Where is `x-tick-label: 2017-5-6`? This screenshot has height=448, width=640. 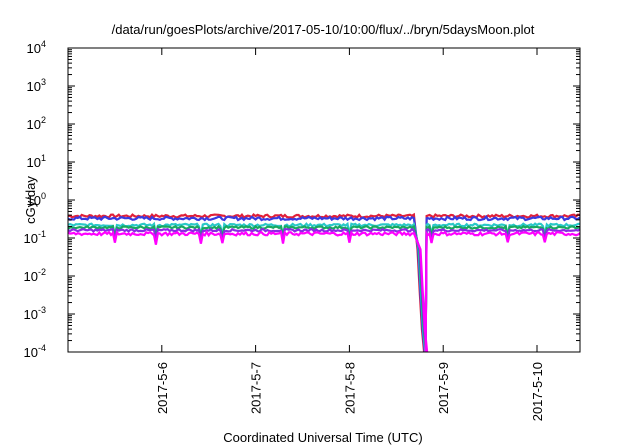
x-tick-label: 2017-5-6 is located at coordinates (162, 388).